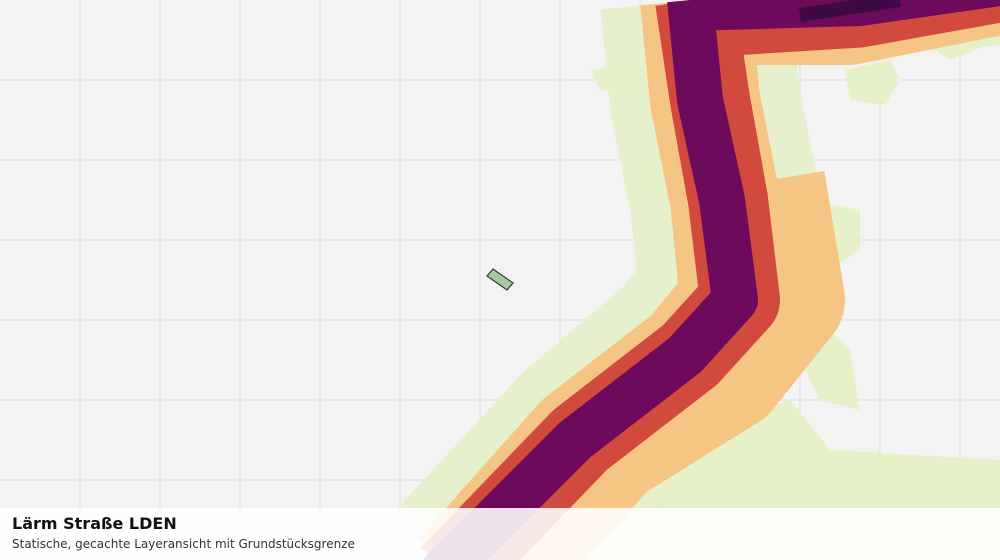  Describe the element at coordinates (500, 534) in the screenshot. I see `legend-panel` at that location.